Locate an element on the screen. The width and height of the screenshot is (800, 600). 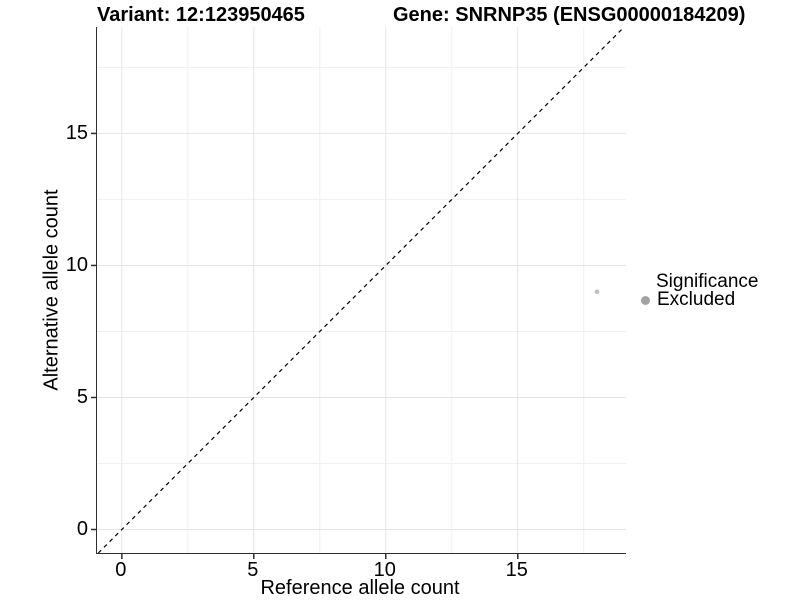
legend-entry-excluded: Excluded is located at coordinates (687, 299).